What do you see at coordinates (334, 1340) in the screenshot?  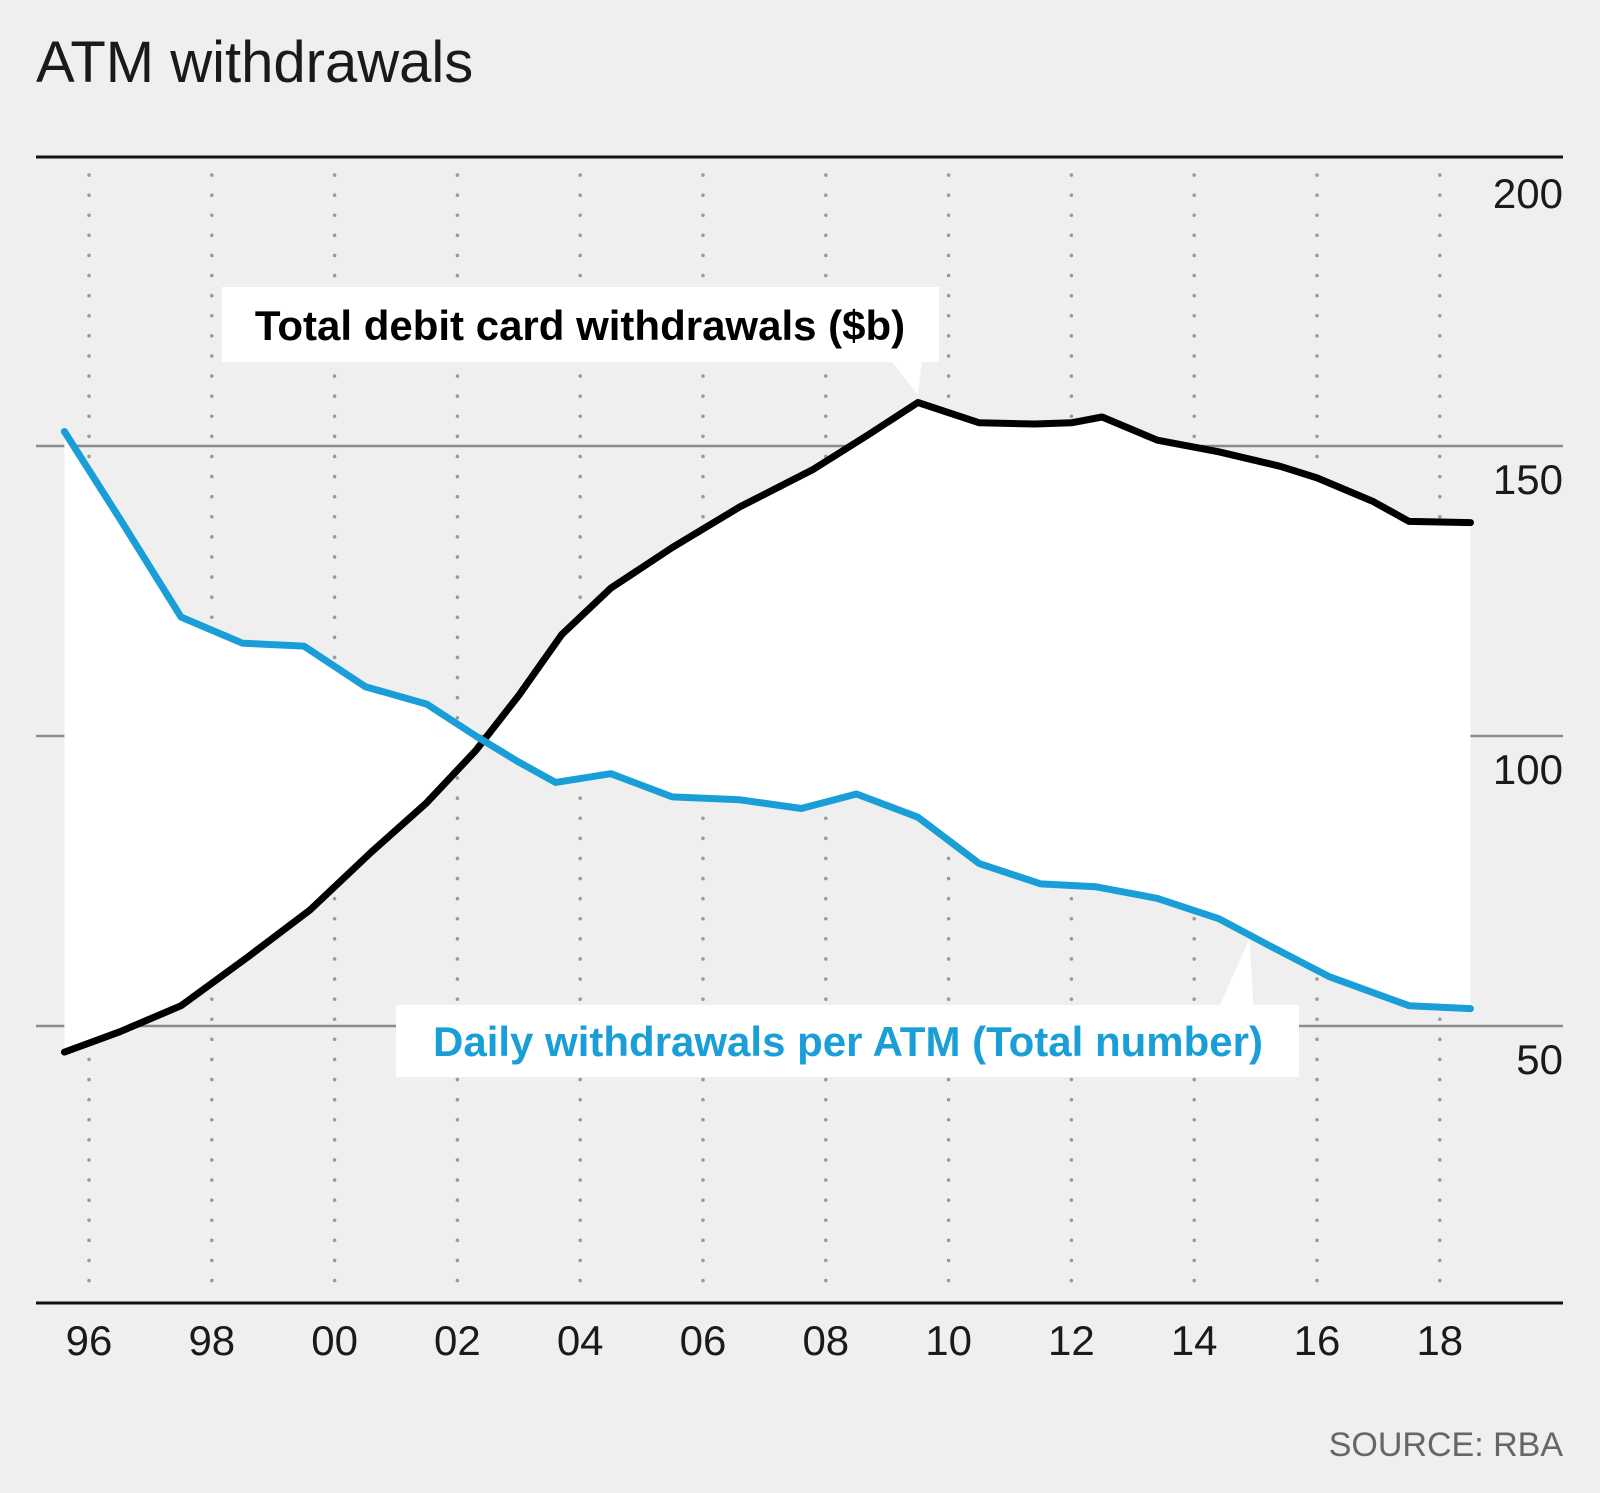 I see `x-tick-label: 00` at bounding box center [334, 1340].